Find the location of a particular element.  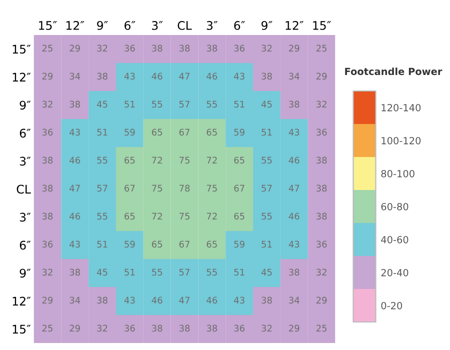

y-tick-label: 6″ is located at coordinates (25, 245).